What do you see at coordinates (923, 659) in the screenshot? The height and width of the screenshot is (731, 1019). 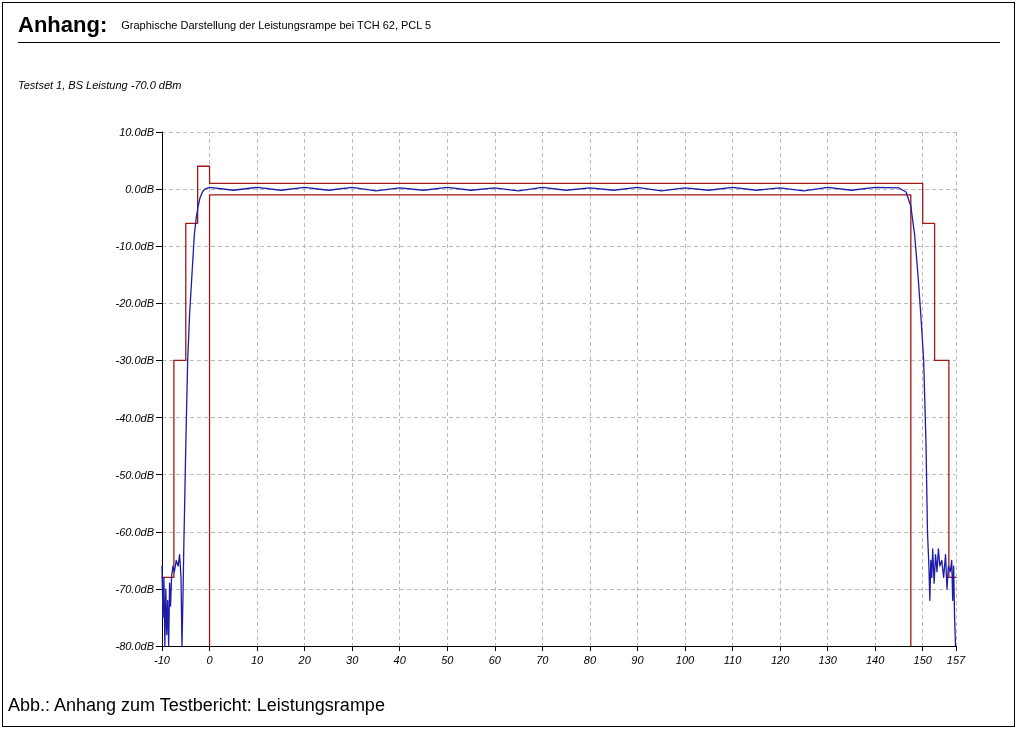 I see `x-tick-label: 150` at bounding box center [923, 659].